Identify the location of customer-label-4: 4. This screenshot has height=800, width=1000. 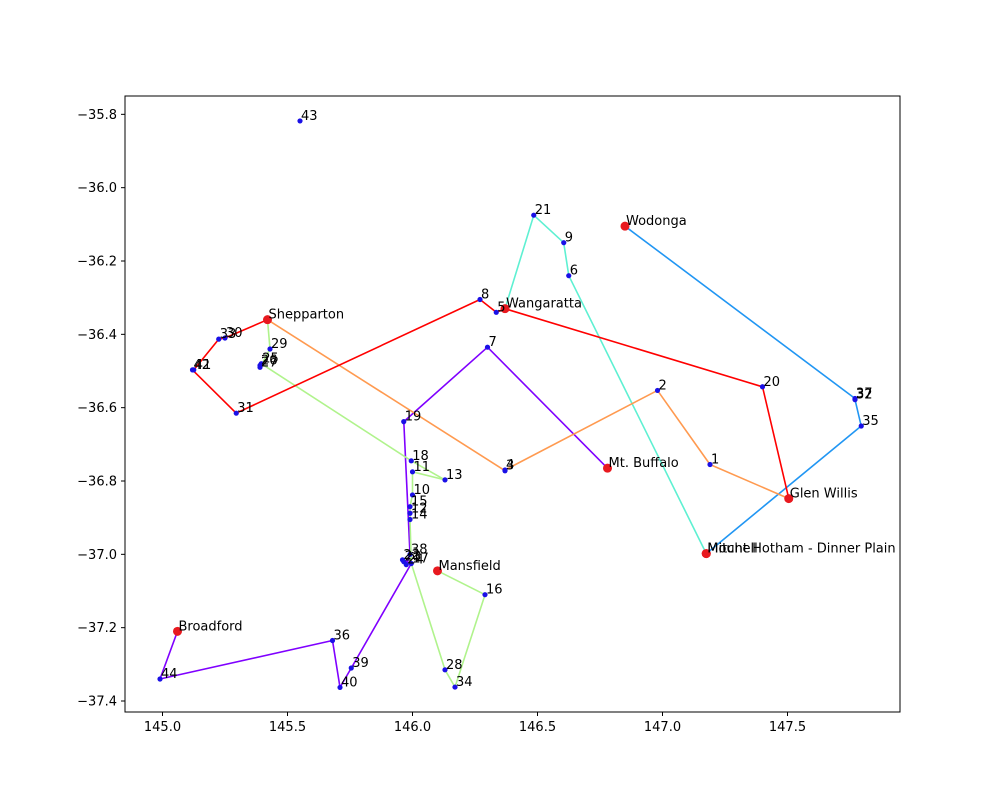
(510, 465).